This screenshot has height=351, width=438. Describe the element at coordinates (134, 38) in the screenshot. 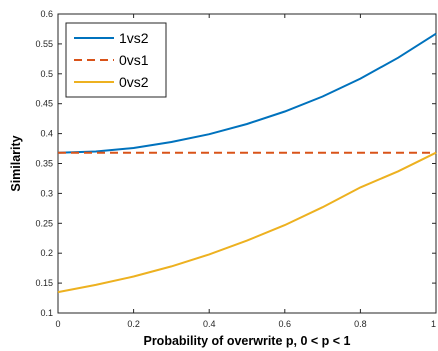

I see `legend-label: 1vs2` at that location.